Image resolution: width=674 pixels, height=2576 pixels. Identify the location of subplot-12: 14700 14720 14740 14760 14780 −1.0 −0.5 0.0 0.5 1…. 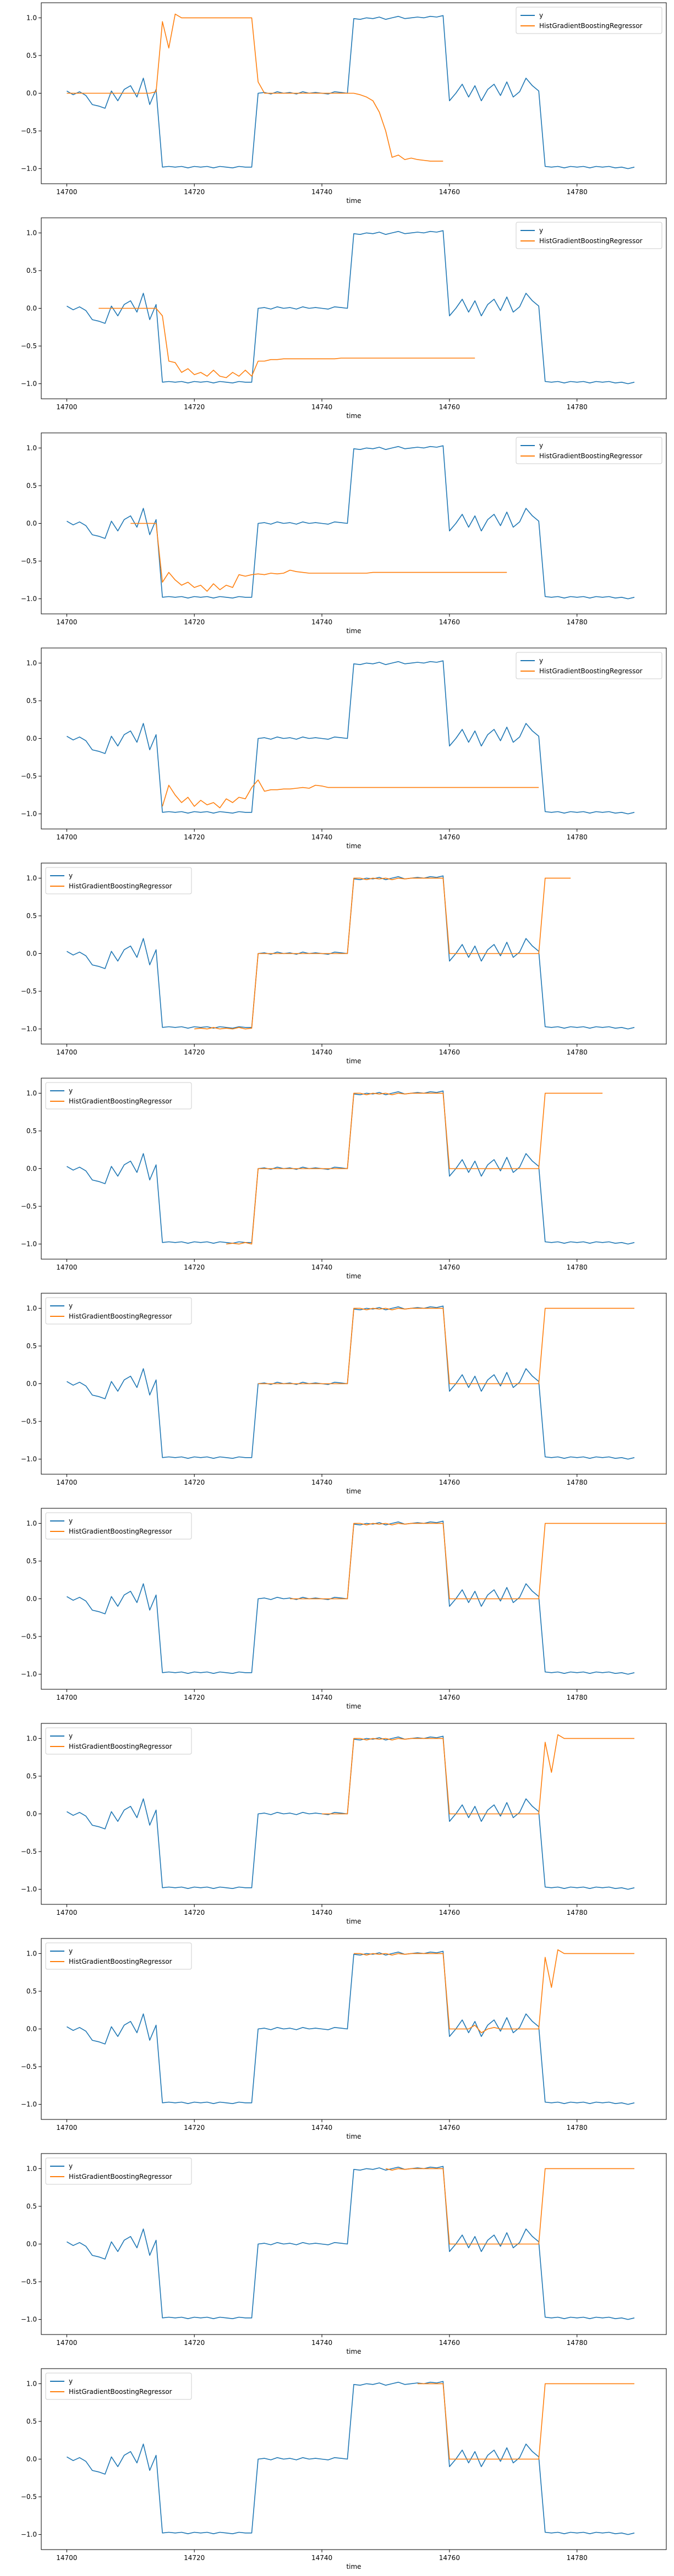
(344, 2469).